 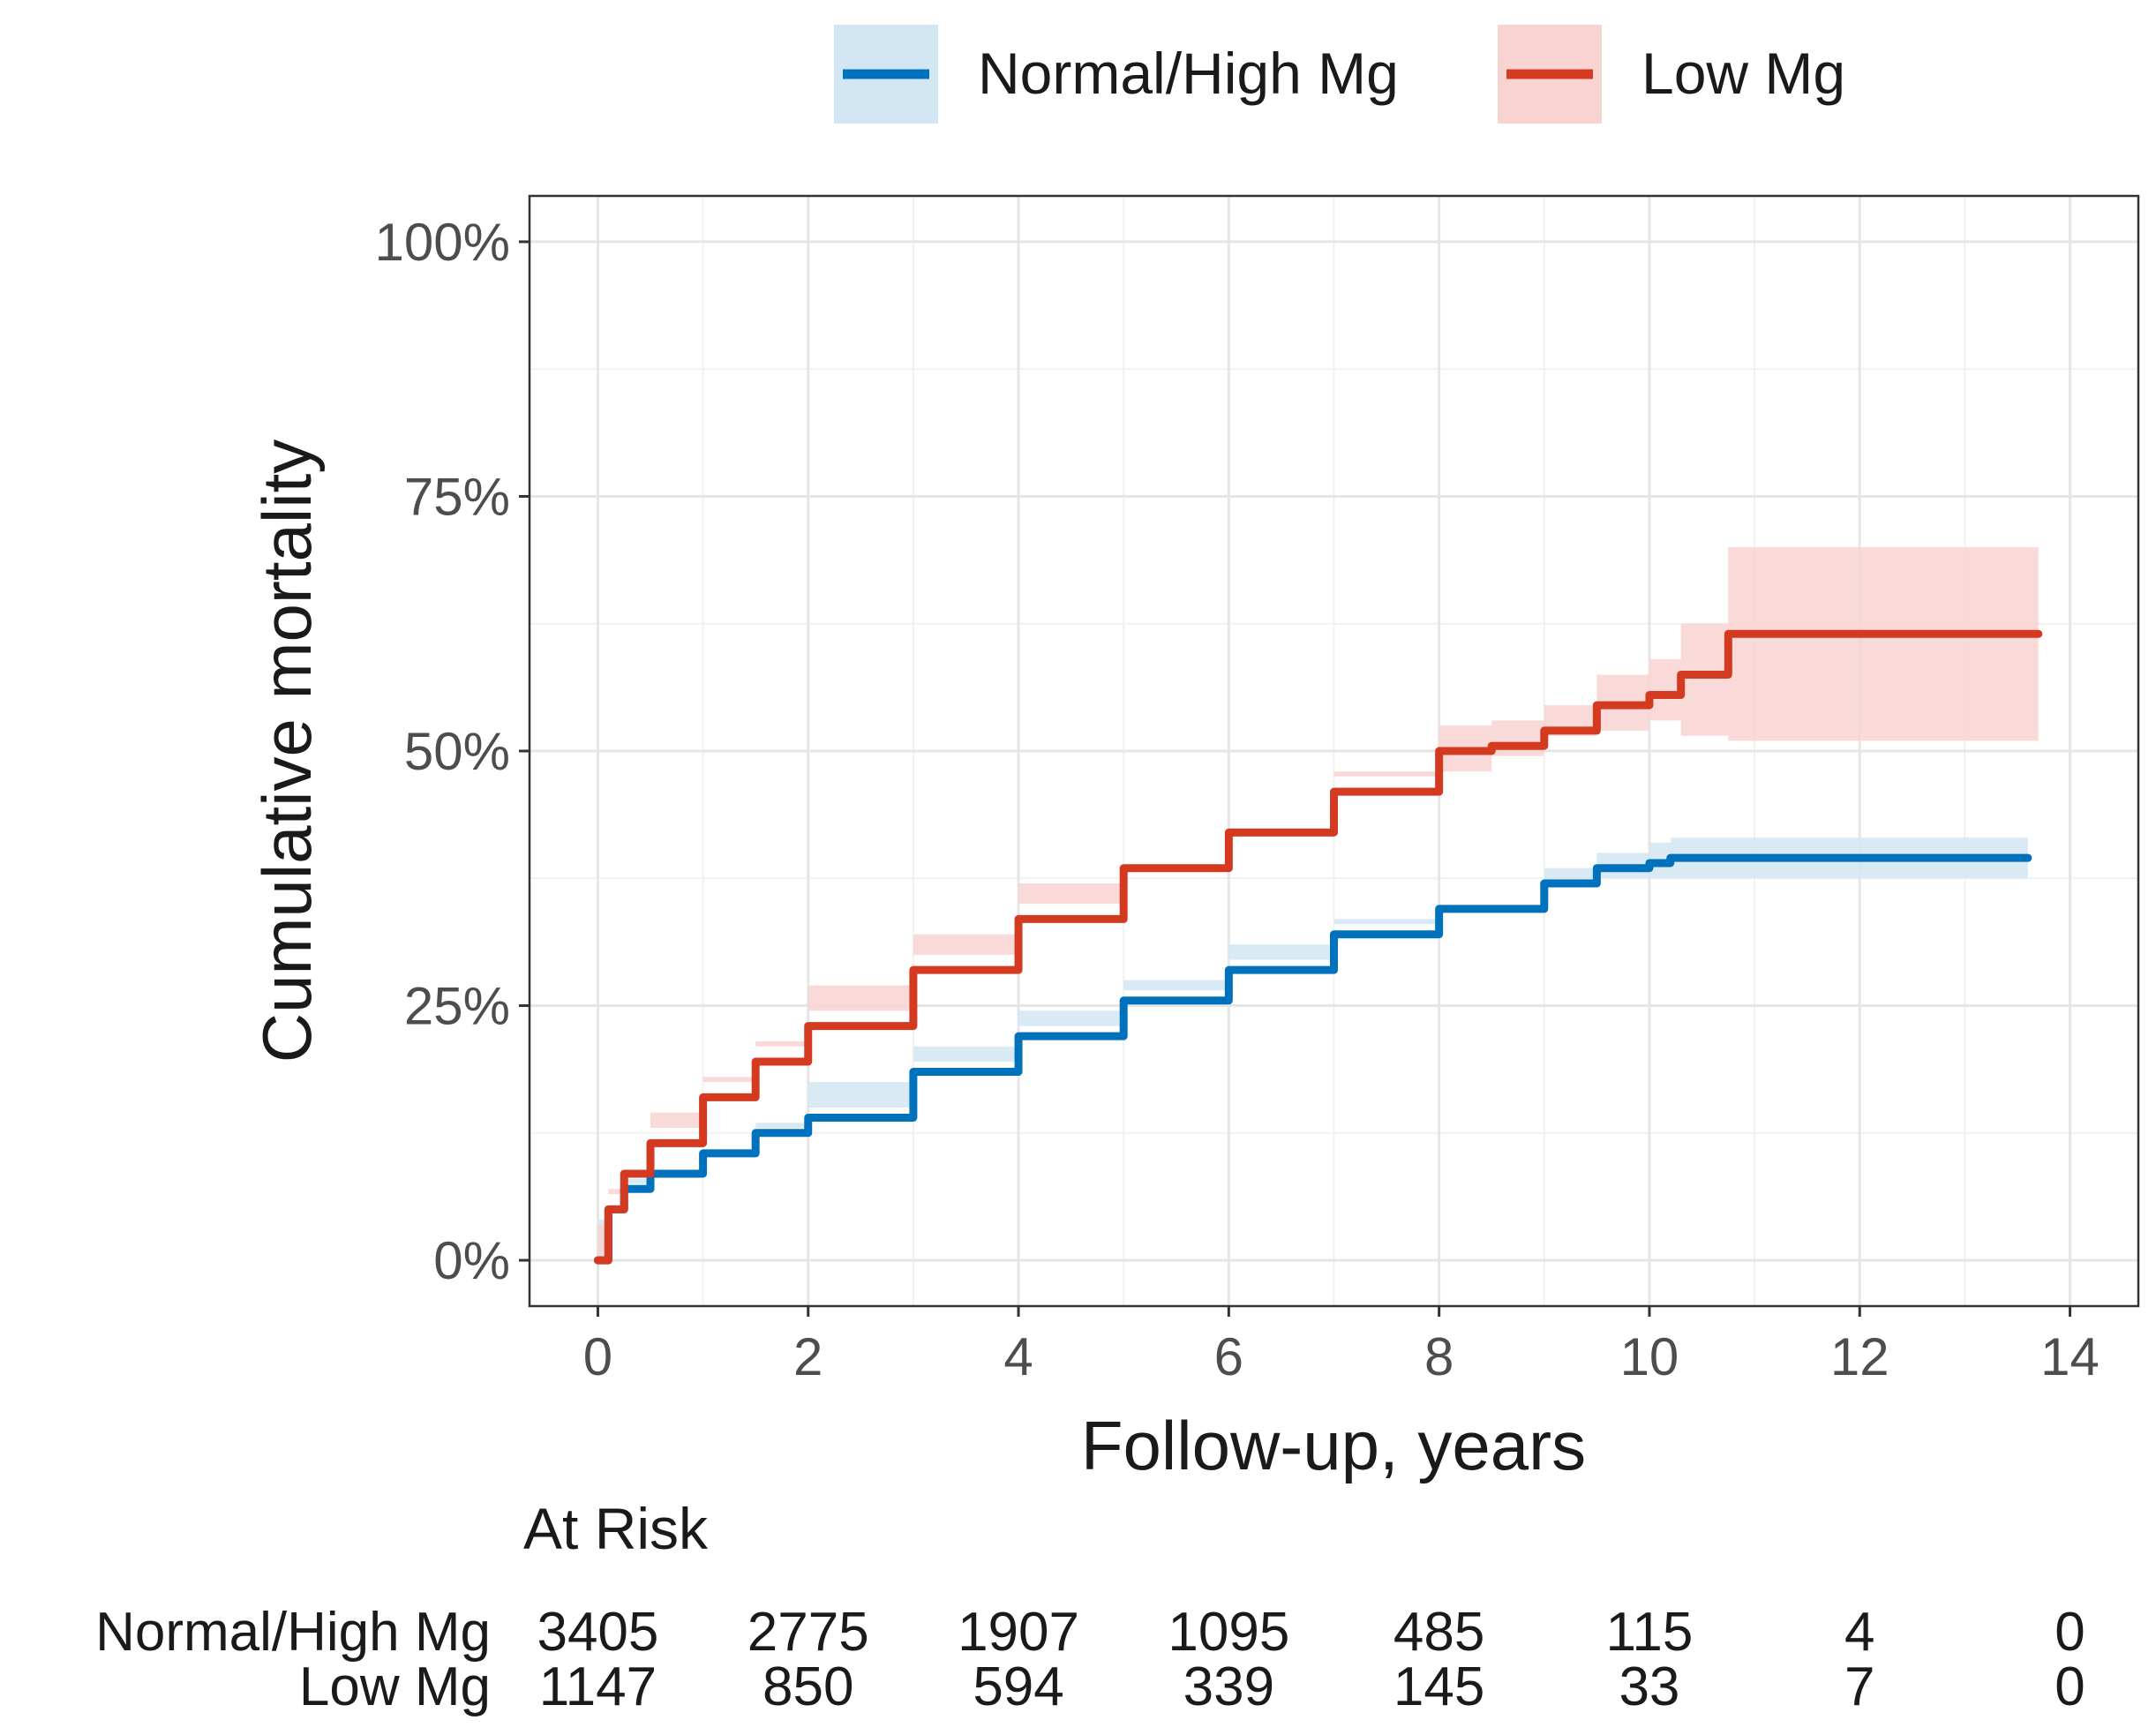 I want to click on y-axis-title: Cumulative mortality, so click(x=287, y=751).